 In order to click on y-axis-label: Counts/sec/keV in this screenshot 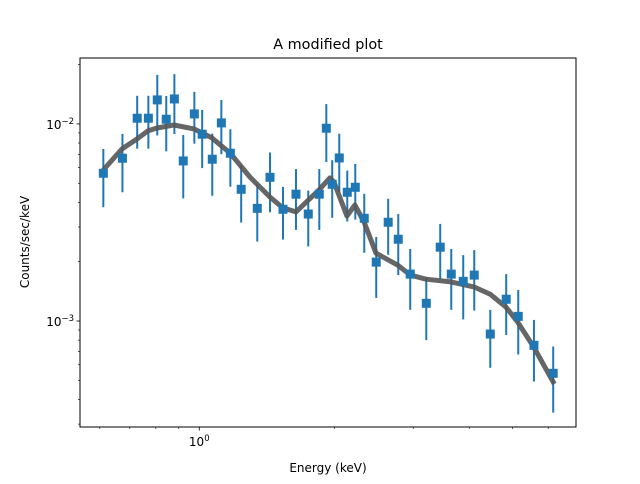, I will do `click(25, 241)`.